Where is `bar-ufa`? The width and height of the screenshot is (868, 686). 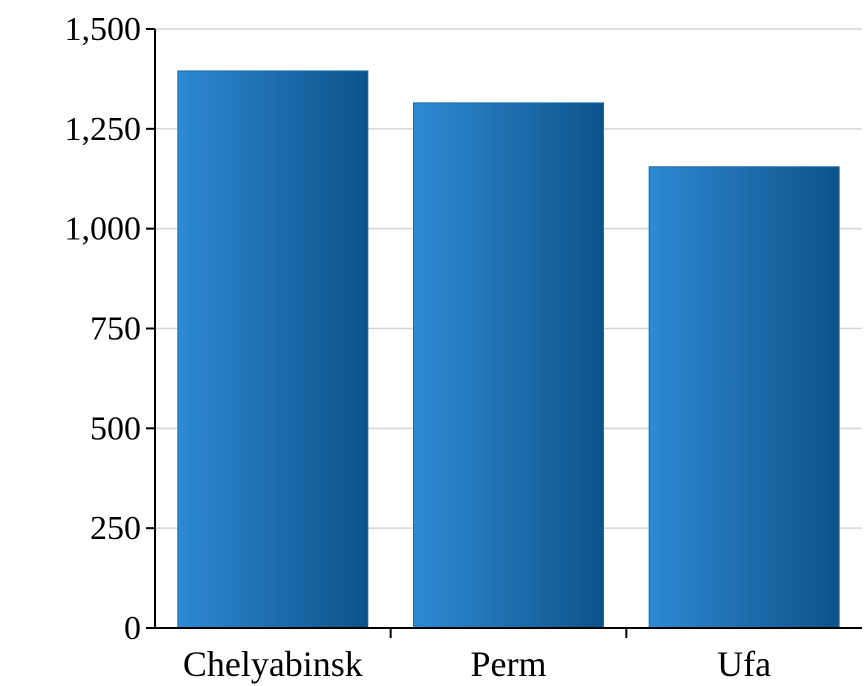 bar-ufa is located at coordinates (744, 397).